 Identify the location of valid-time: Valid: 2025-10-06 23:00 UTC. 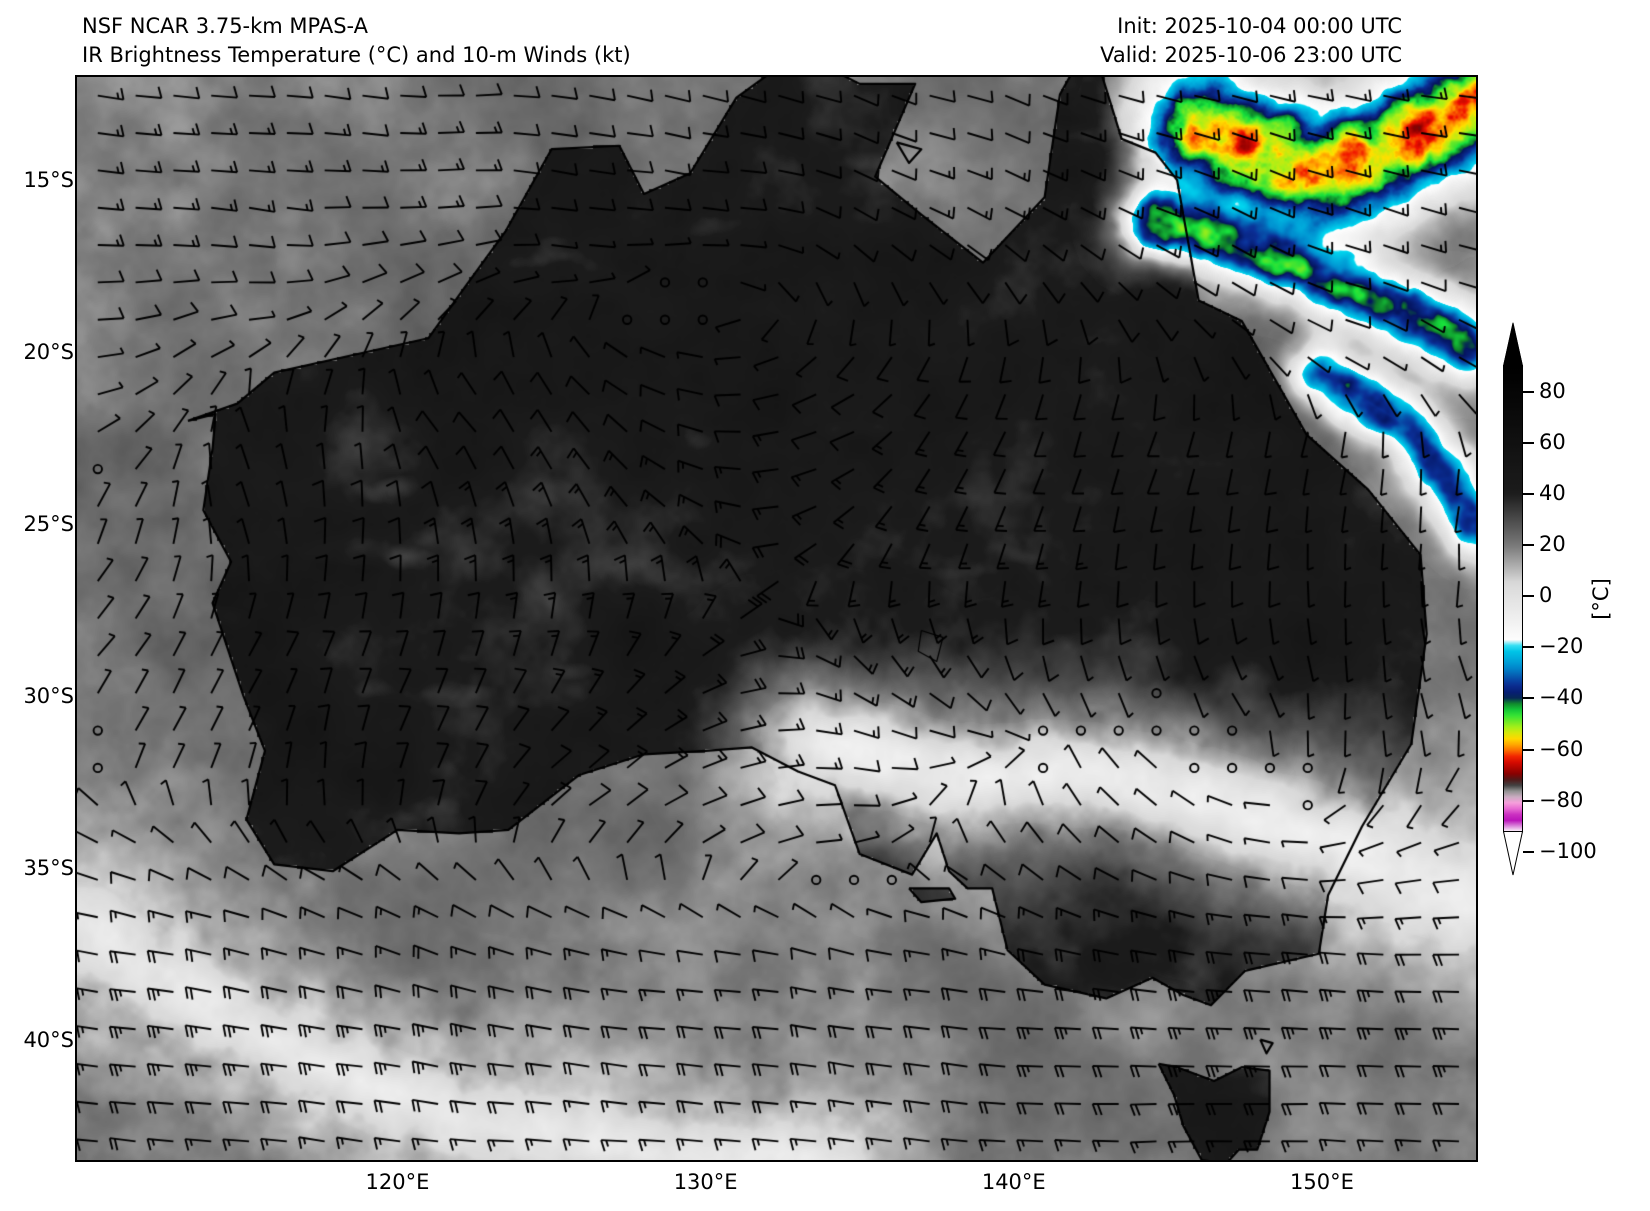
(1251, 55).